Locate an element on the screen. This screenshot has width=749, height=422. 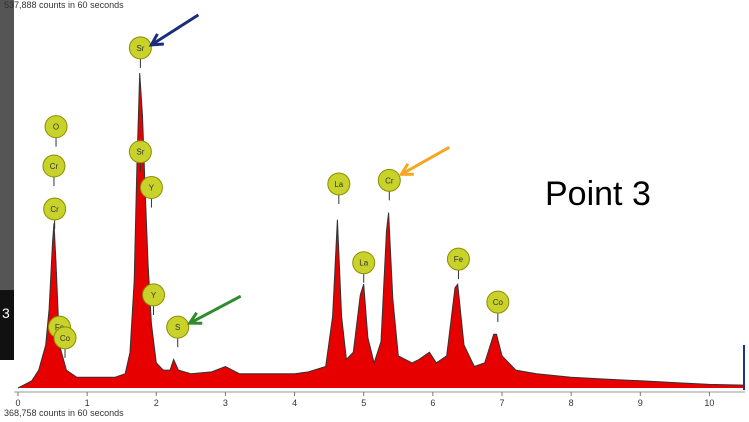
x-tick-label: 1 is located at coordinates (87, 403).